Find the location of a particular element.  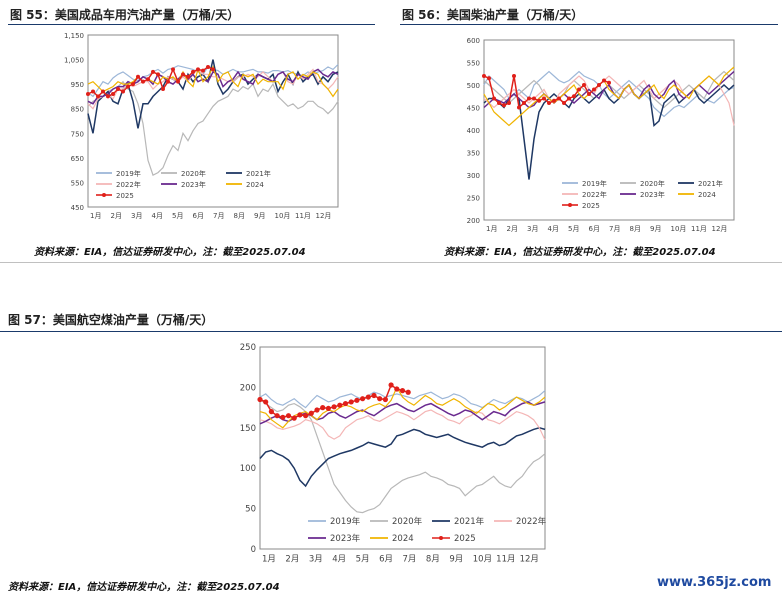

y-tick-label: 300 is located at coordinates (473, 176).